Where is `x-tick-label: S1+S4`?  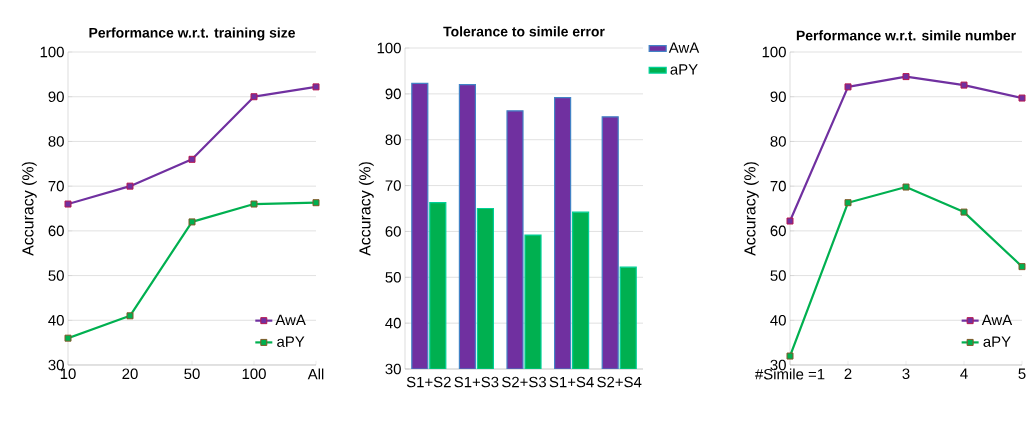 x-tick-label: S1+S4 is located at coordinates (571, 382).